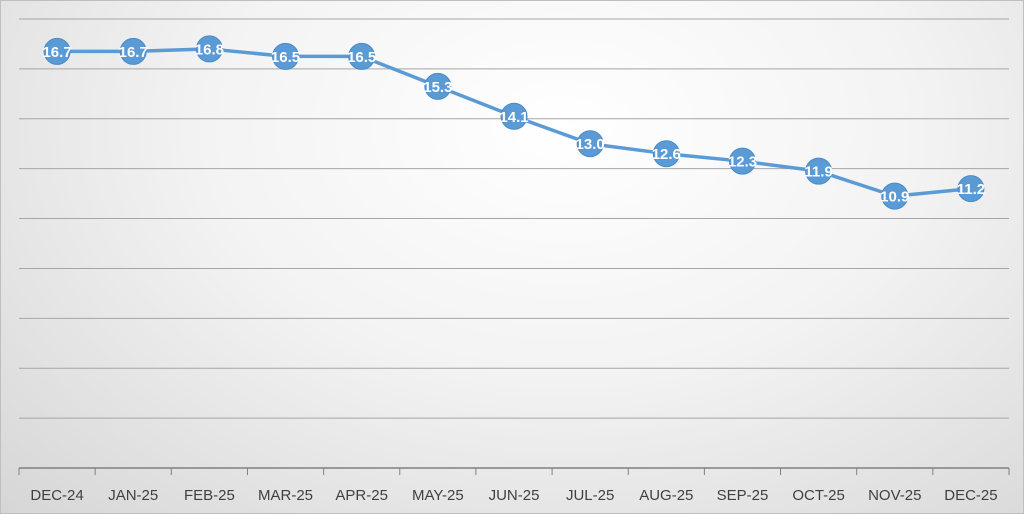  I want to click on data-label: 16.8, so click(209, 49).